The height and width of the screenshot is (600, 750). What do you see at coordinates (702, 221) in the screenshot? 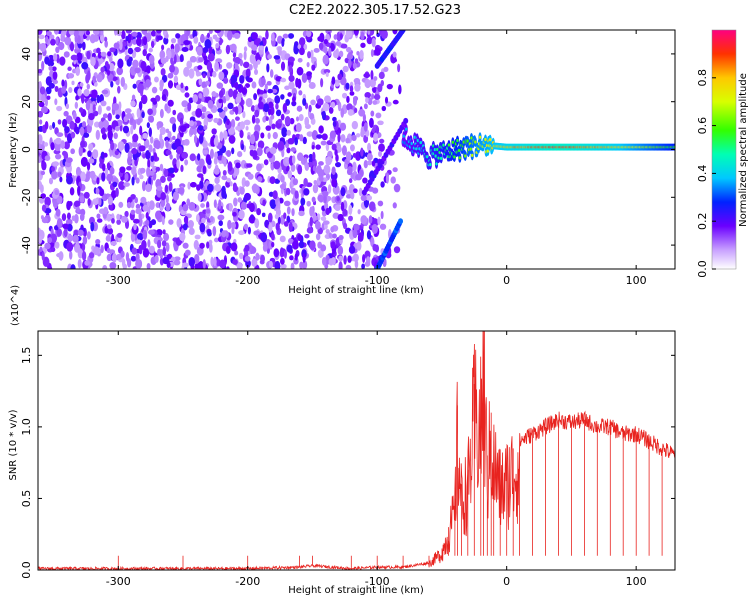
I see `colorbar-tick-label: 0.2` at bounding box center [702, 221].